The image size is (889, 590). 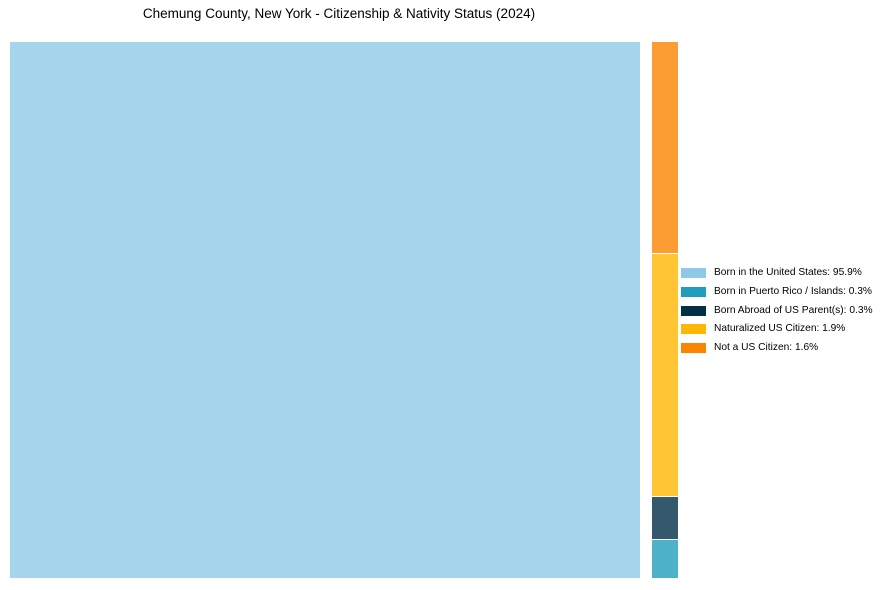 I want to click on legend-item-naturalized: Naturalized US Citizen: 1.9%, so click(x=777, y=329).